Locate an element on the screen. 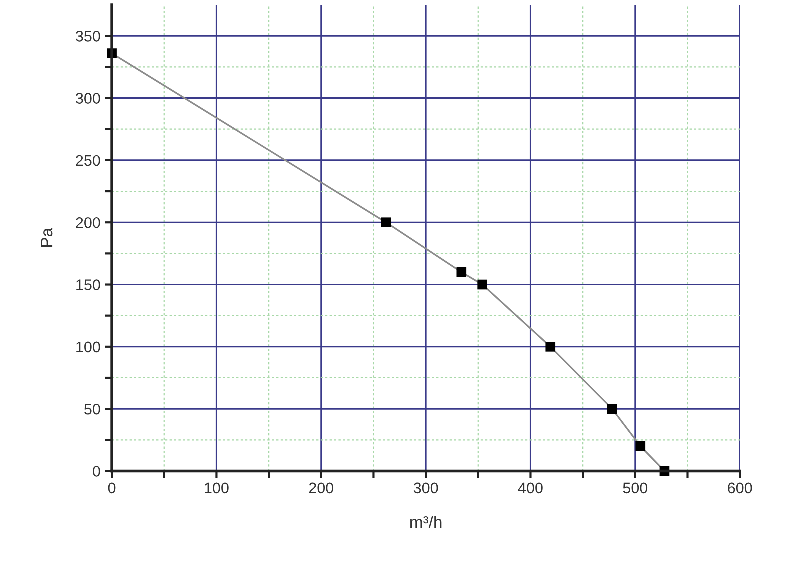 The width and height of the screenshot is (789, 561). x-tick-label: 500 is located at coordinates (635, 488).